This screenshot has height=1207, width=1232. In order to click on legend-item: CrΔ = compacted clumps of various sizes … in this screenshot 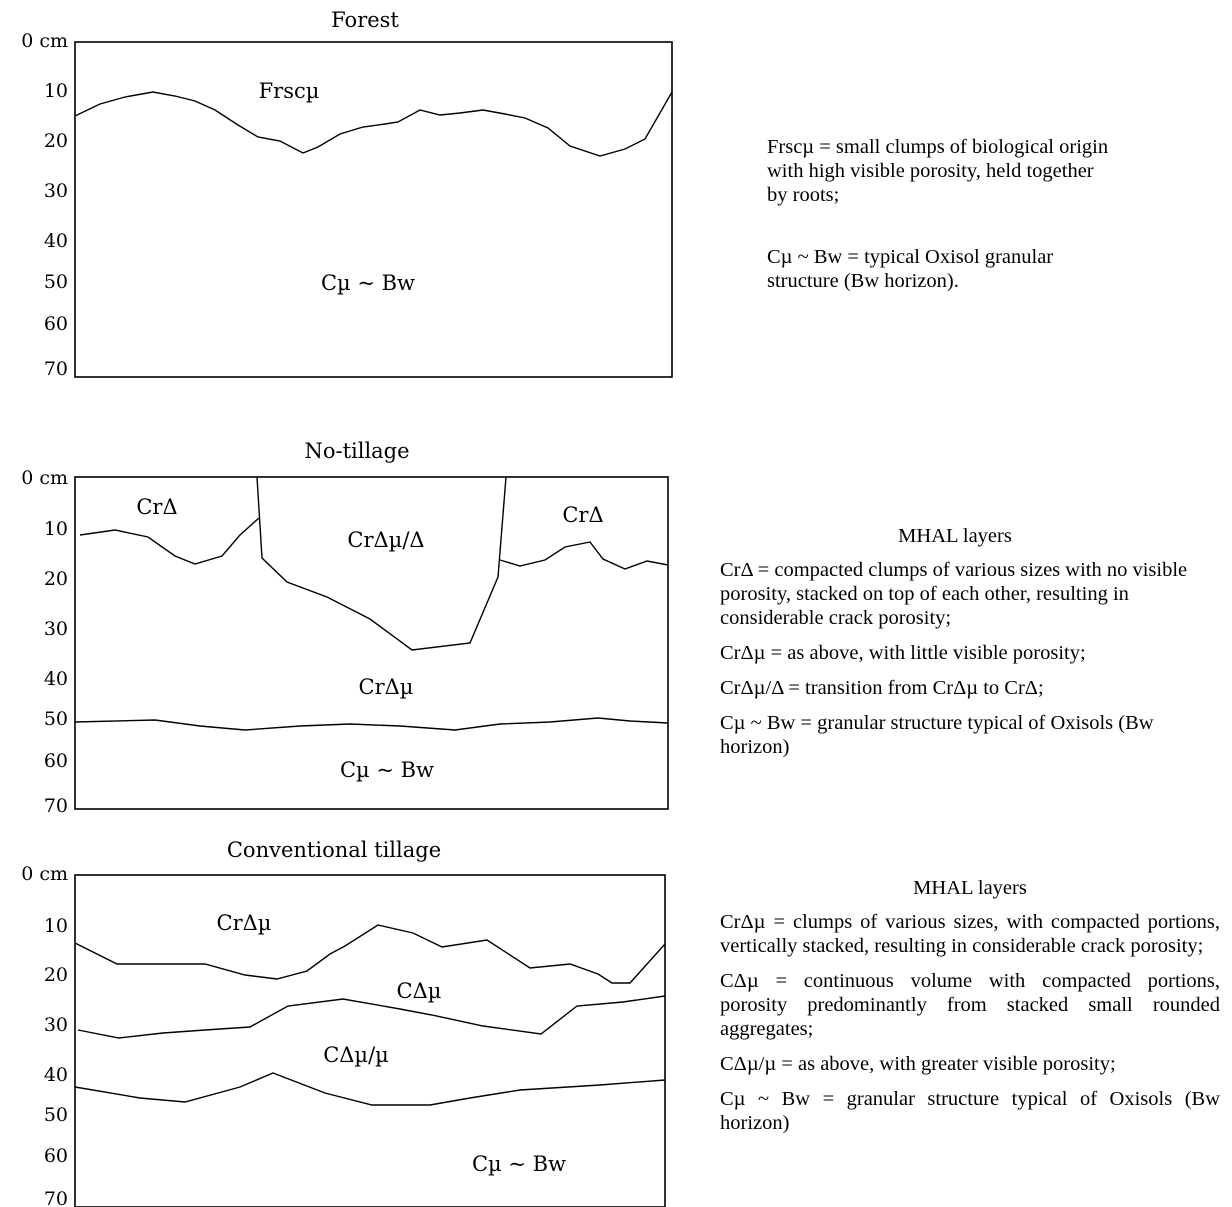, I will do `click(954, 594)`.